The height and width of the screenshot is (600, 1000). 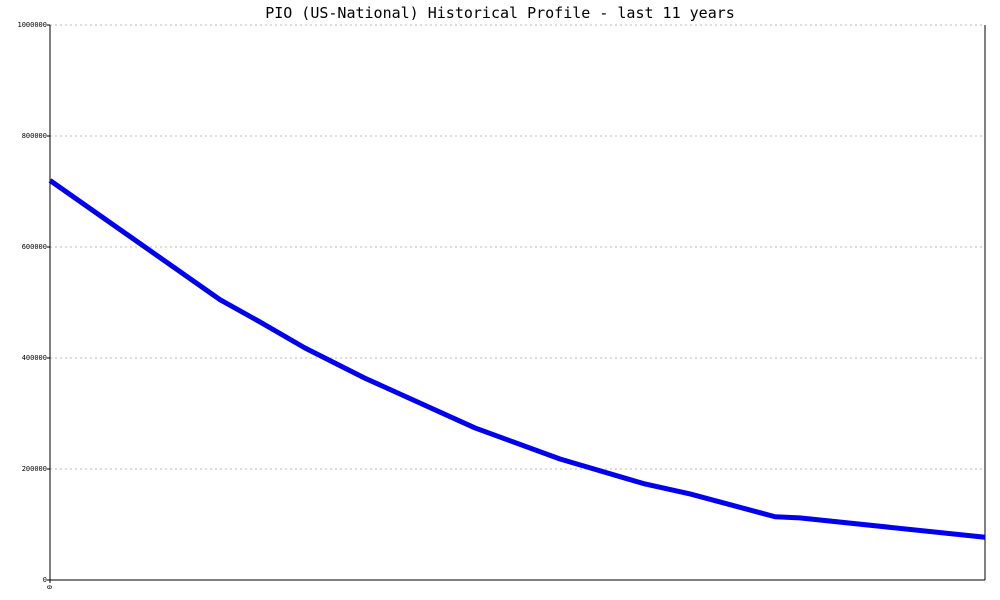 I want to click on y-tick-label: 0, so click(x=45, y=580).